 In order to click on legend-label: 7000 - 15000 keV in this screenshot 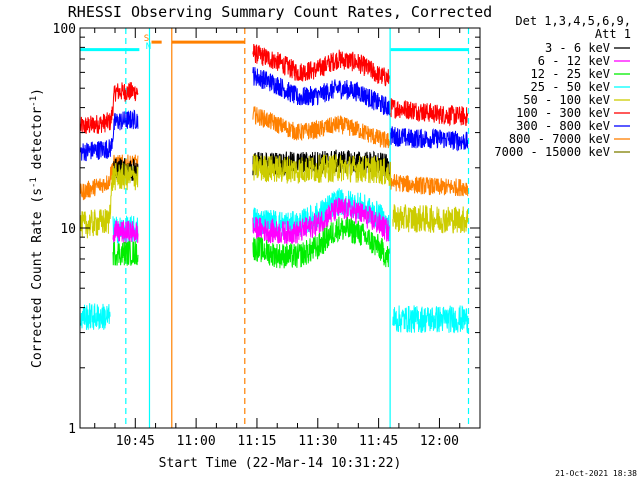, I will do `click(552, 152)`.